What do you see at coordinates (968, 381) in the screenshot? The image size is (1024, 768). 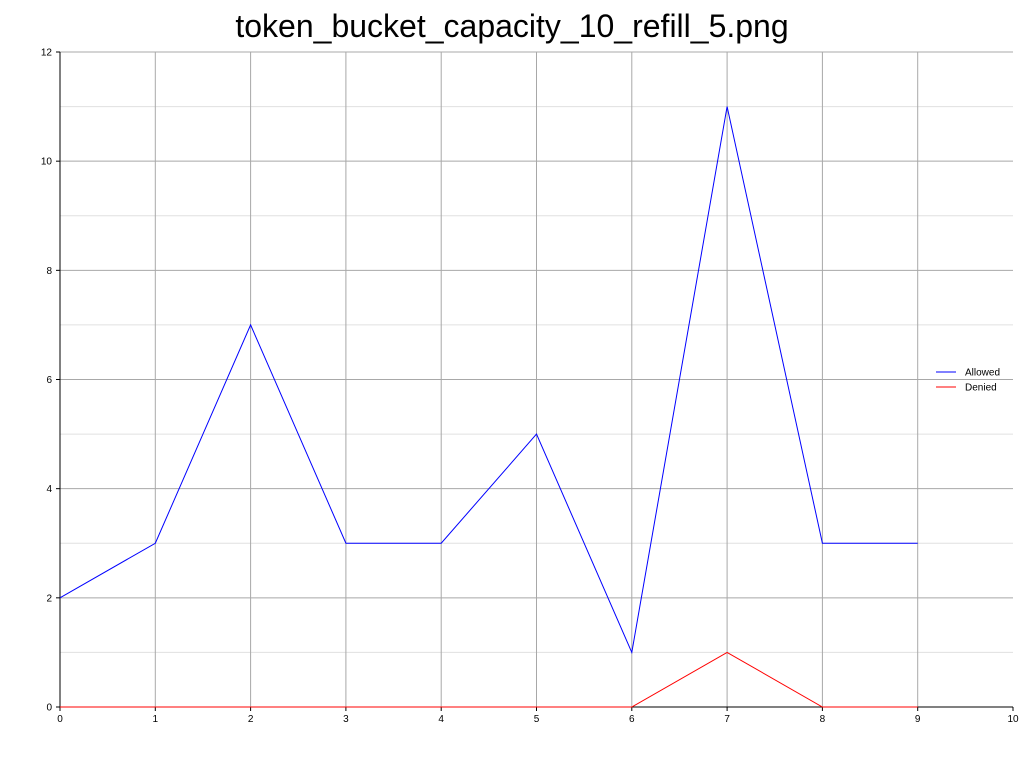 I see `legend: Allowed Denied` at bounding box center [968, 381].